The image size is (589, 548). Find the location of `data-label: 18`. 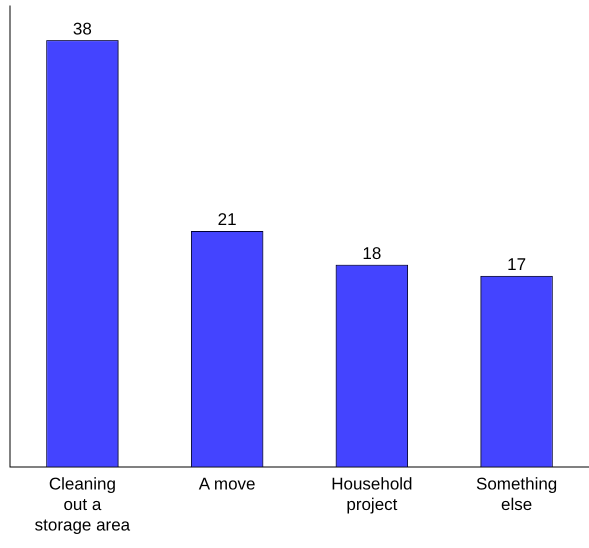

data-label: 18 is located at coordinates (372, 253).